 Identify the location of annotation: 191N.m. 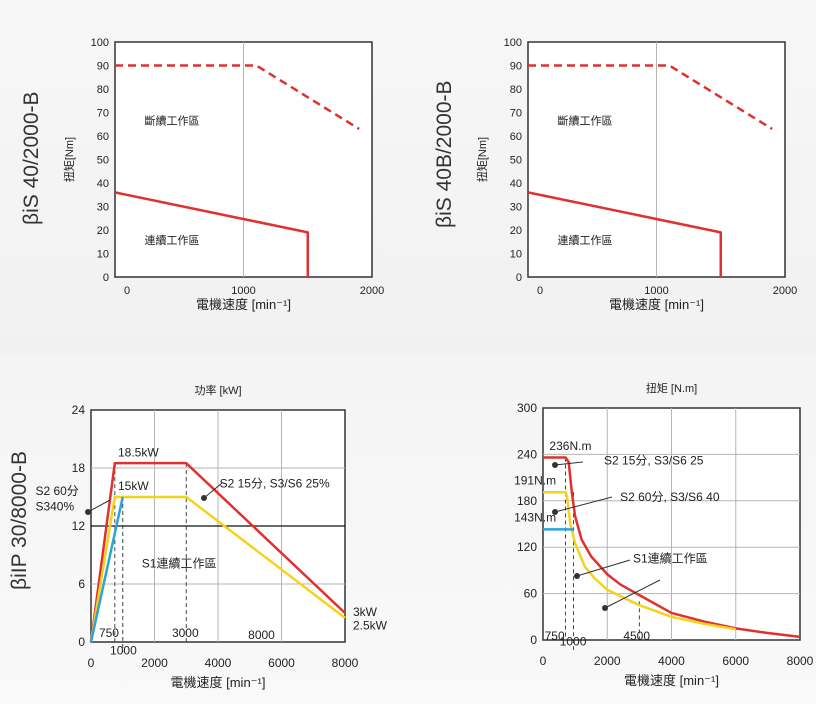
(535, 481).